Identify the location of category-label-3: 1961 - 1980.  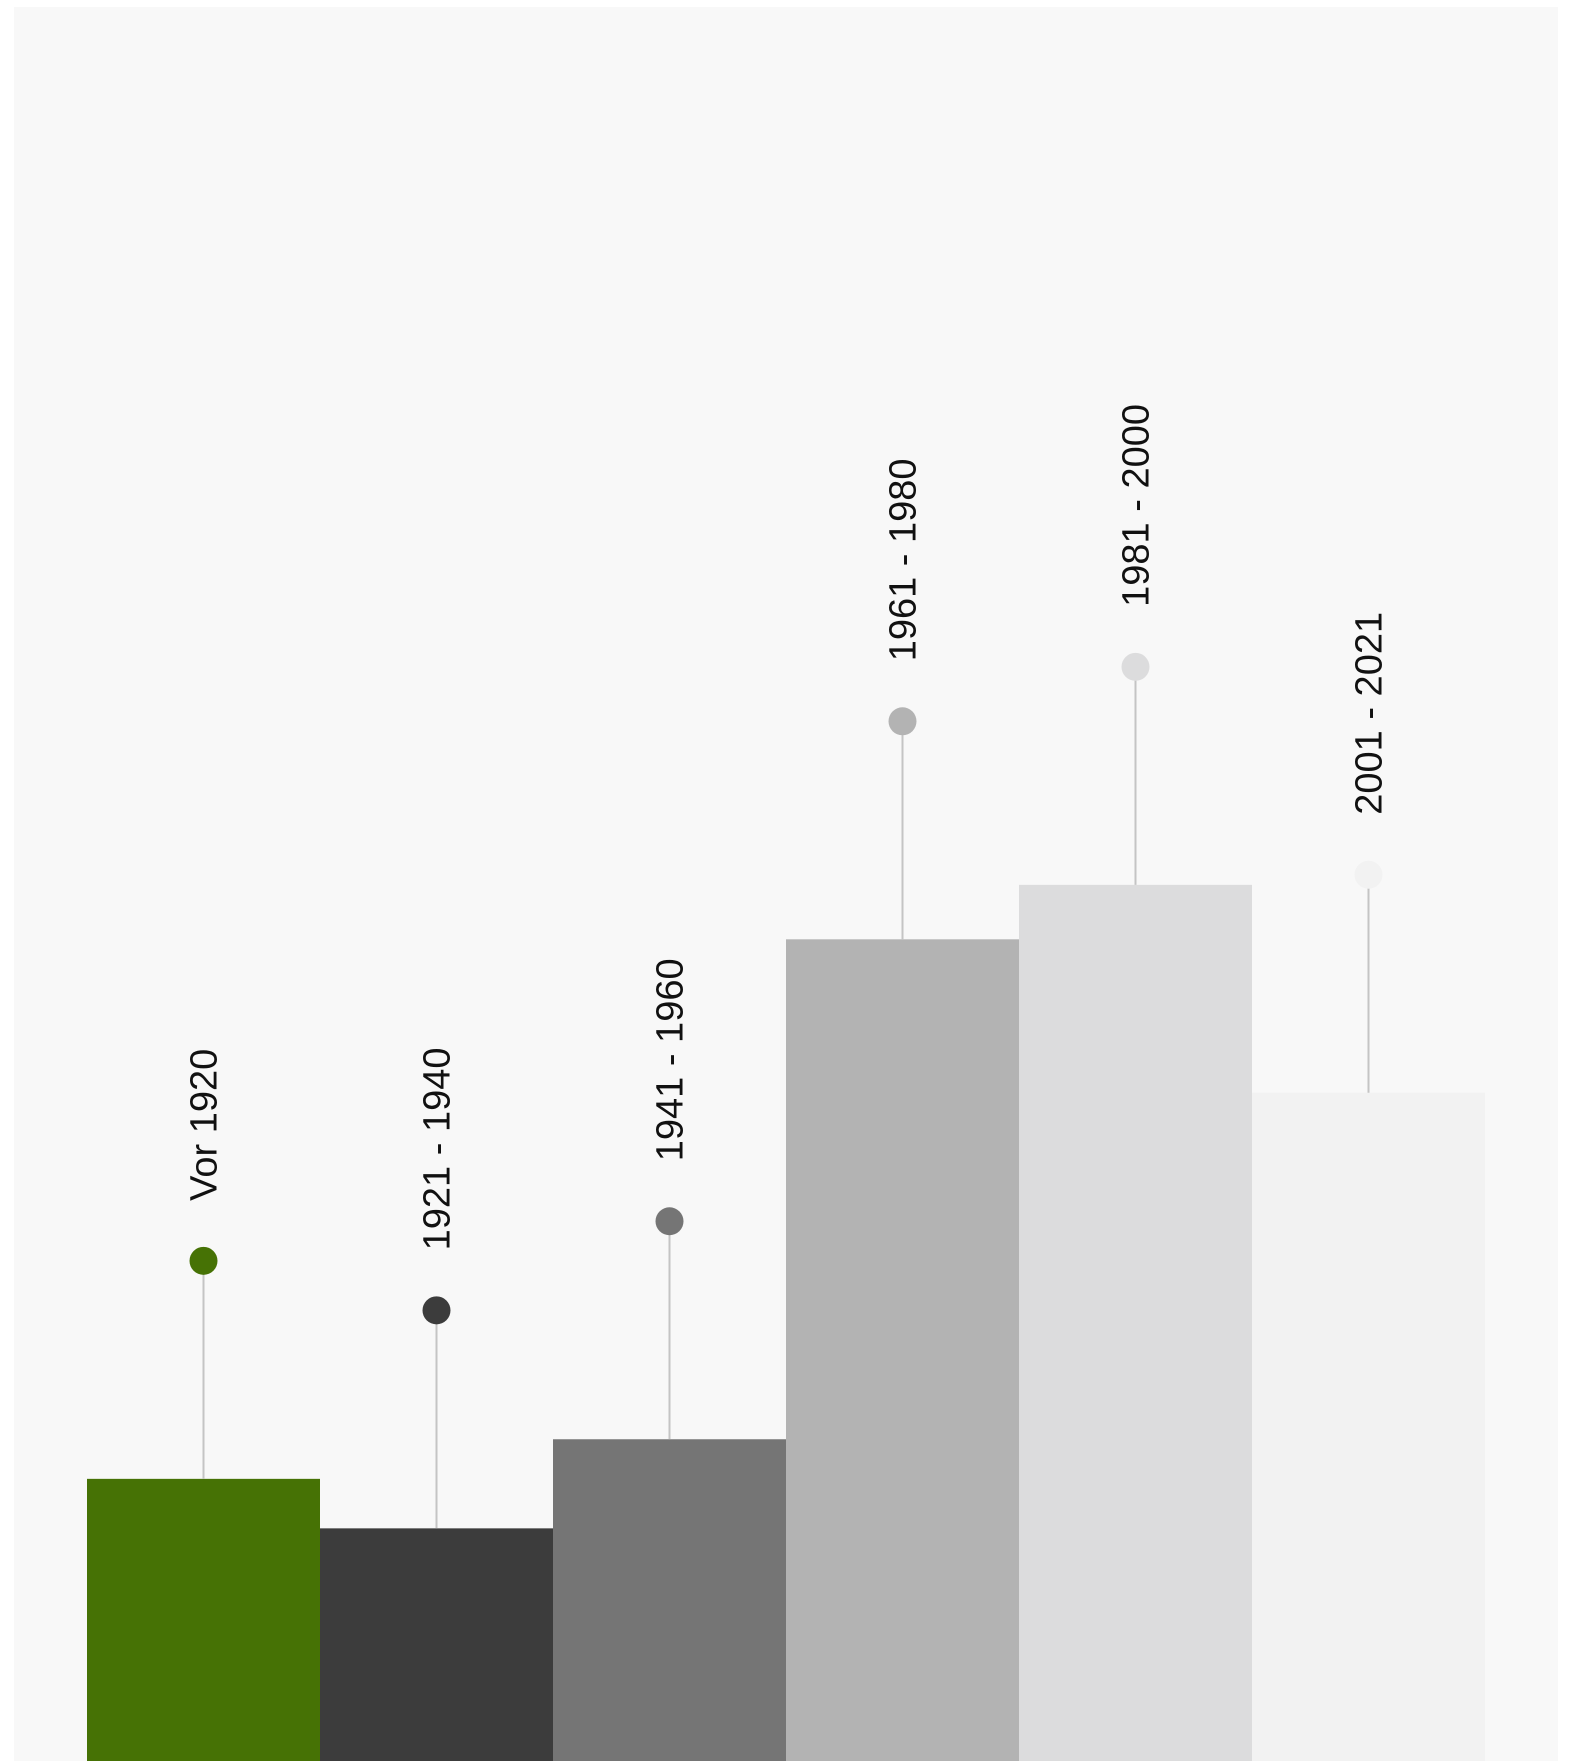
(904, 559).